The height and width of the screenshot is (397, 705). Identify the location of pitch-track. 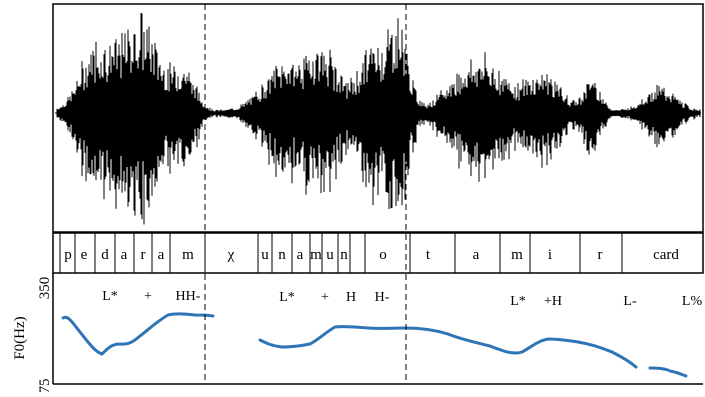
(374, 345).